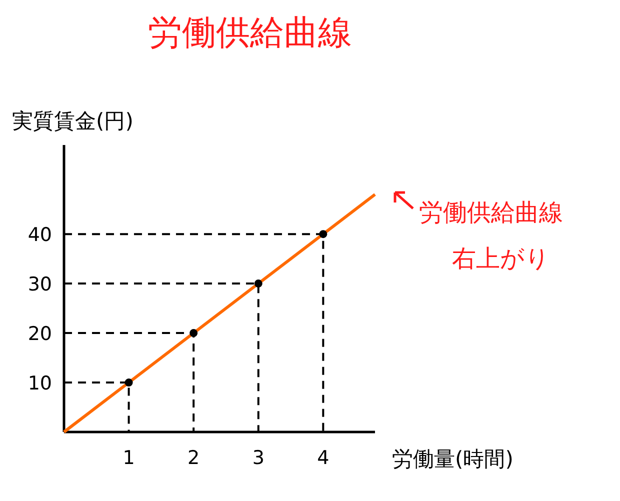  Describe the element at coordinates (194, 458) in the screenshot. I see `x-tick-label: 2` at that location.